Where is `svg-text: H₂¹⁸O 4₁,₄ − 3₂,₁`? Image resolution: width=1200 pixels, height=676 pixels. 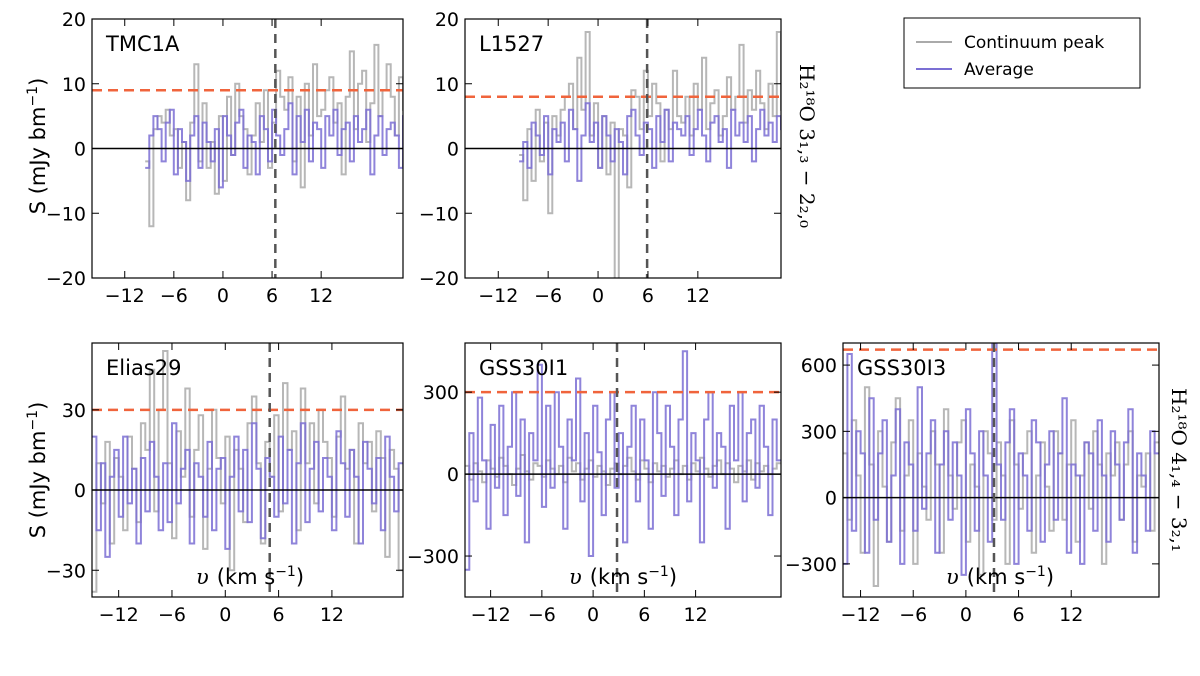 svg-text: H₂¹⁸O 4₁,₄ − 3₂,₁ is located at coordinates (1179, 470).